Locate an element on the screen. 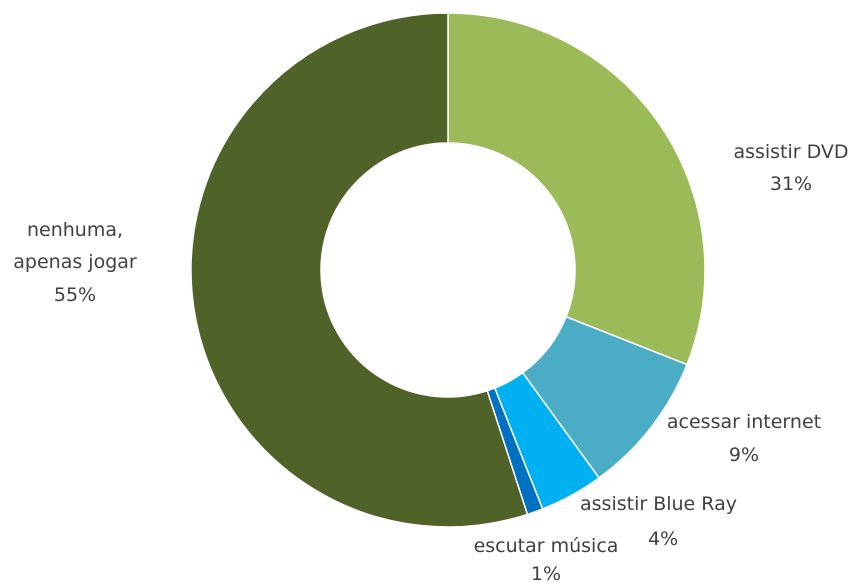  data-label-assistir-dvd: assistir DVD is located at coordinates (790, 152).